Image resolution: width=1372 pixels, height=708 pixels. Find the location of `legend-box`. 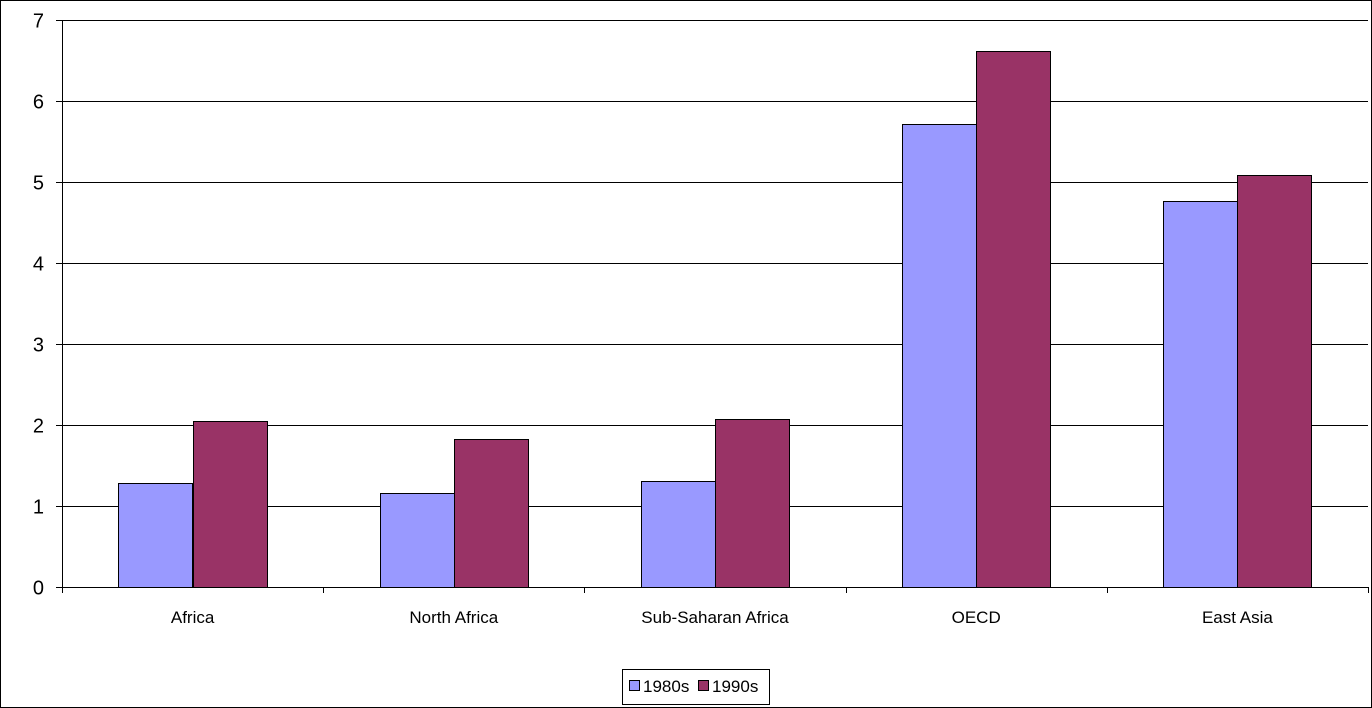

legend-box is located at coordinates (696, 687).